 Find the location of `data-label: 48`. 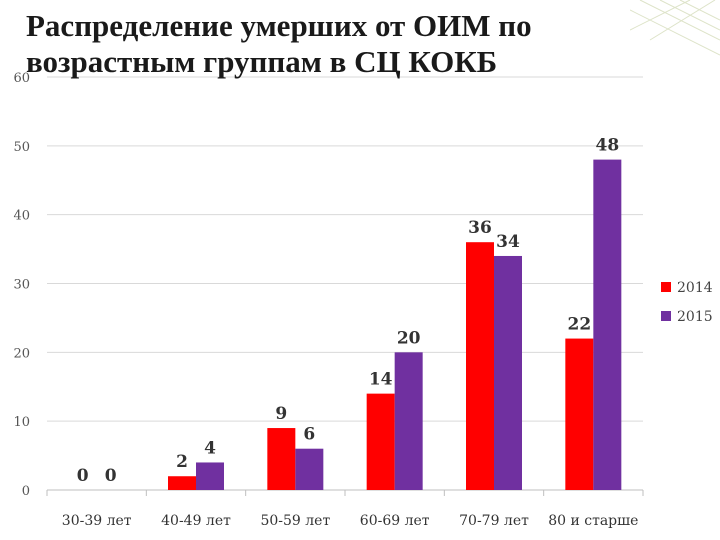

data-label: 48 is located at coordinates (607, 146).